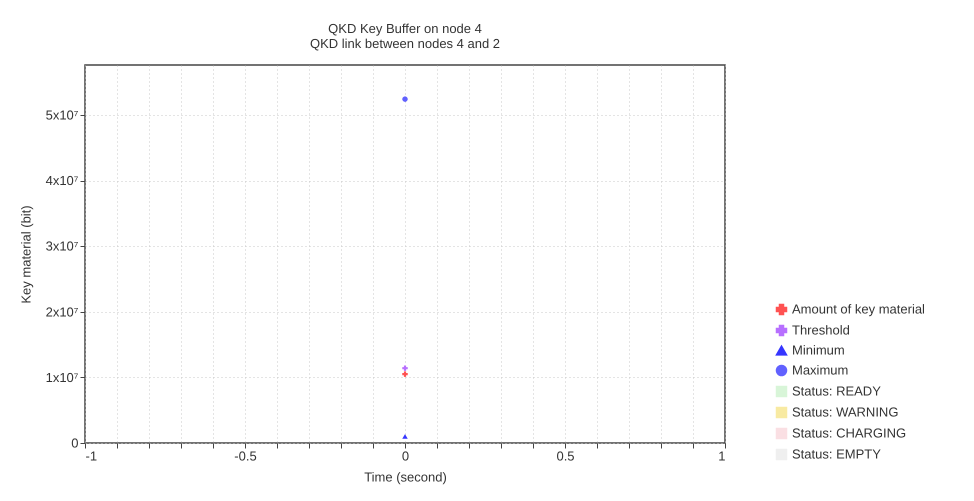 The image size is (974, 501). Describe the element at coordinates (845, 412) in the screenshot. I see `legend-label: Status: WARNING` at that location.